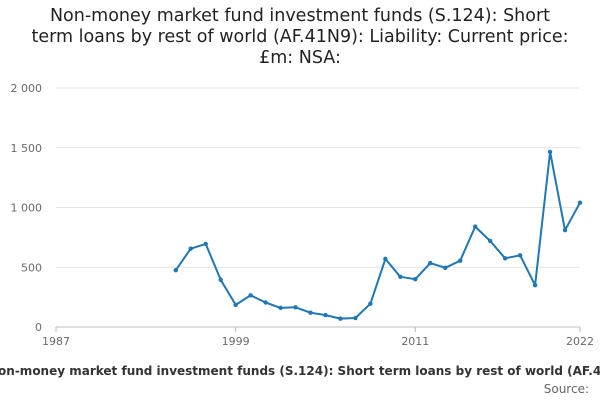  I want to click on x-tick-label: 2011, so click(415, 341).